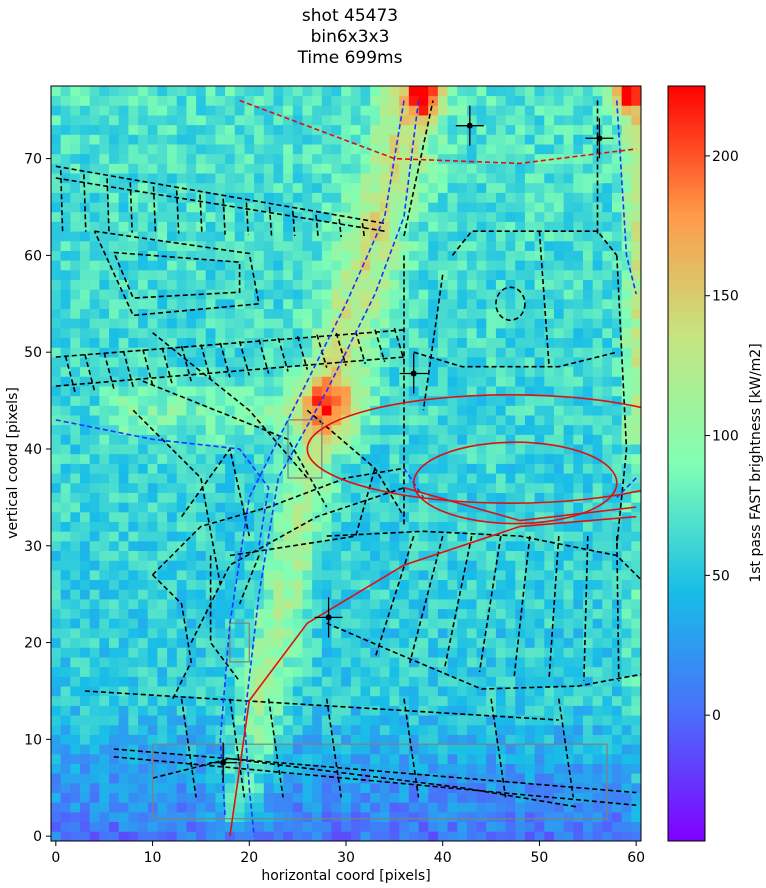 Image resolution: width=766 pixels, height=888 pixels. Describe the element at coordinates (239, 642) in the screenshot. I see `roi-rect-small` at that location.